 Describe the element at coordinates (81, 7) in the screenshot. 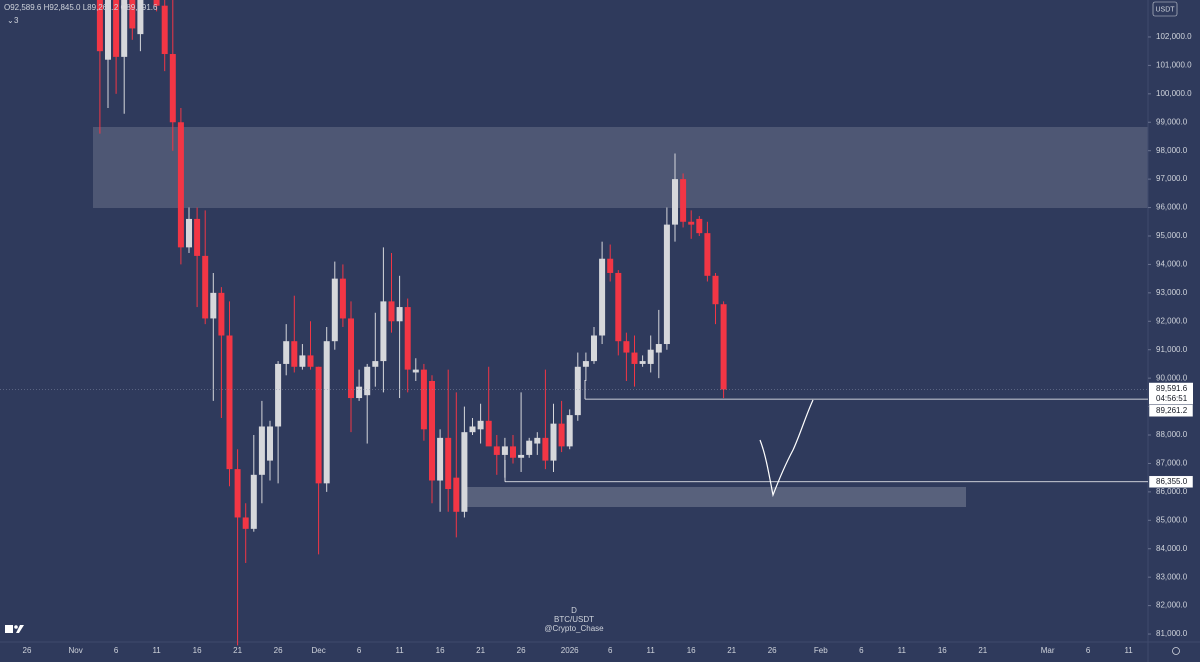

I see `ohlc-legend: O92,589.6 H92,845.0 L89,261.2 C89,591.6` at that location.